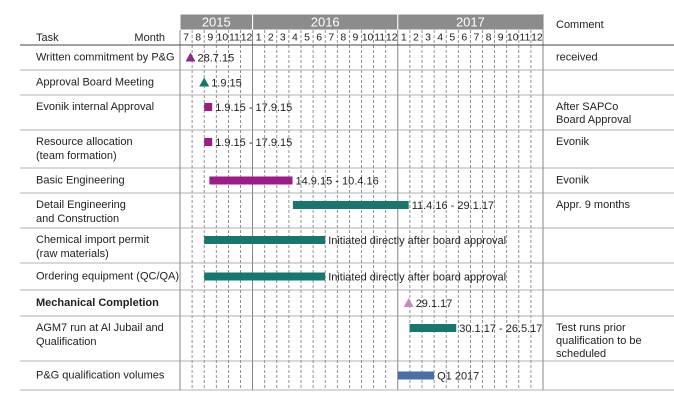 The height and width of the screenshot is (412, 674). What do you see at coordinates (100, 328) in the screenshot?
I see `task-name: AGM7 run at Al Jubail and` at bounding box center [100, 328].